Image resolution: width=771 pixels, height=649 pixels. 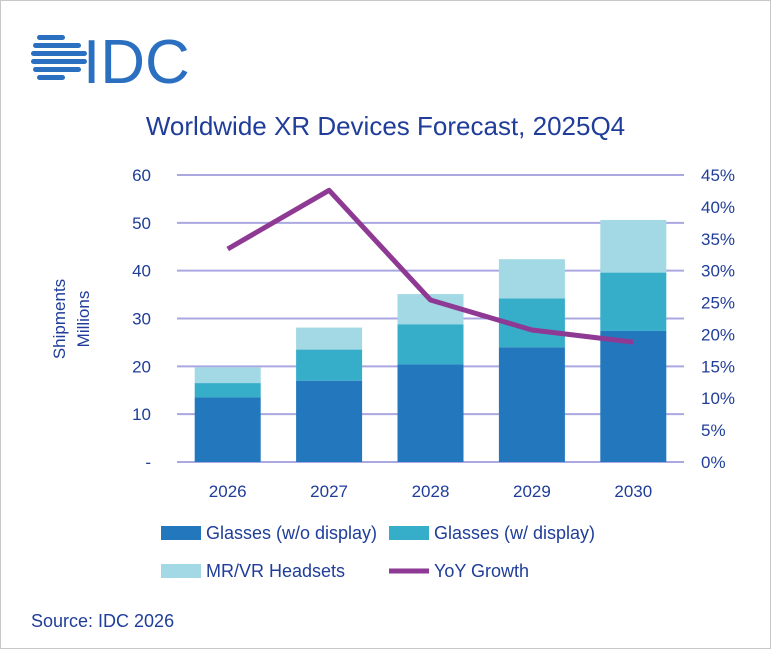 What do you see at coordinates (291, 533) in the screenshot?
I see `legend-label: Glasses (w/o display)` at bounding box center [291, 533].